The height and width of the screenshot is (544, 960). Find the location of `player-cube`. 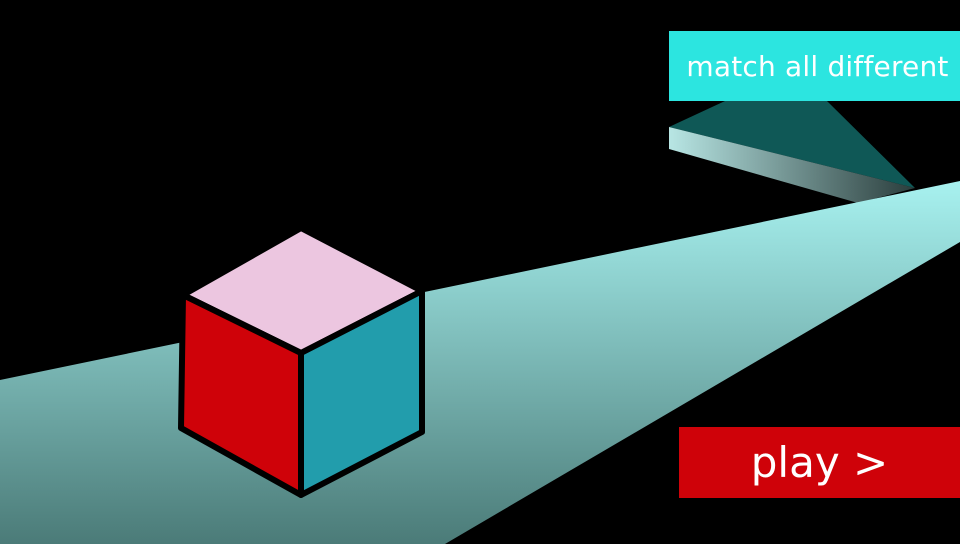

player-cube is located at coordinates (301, 361).